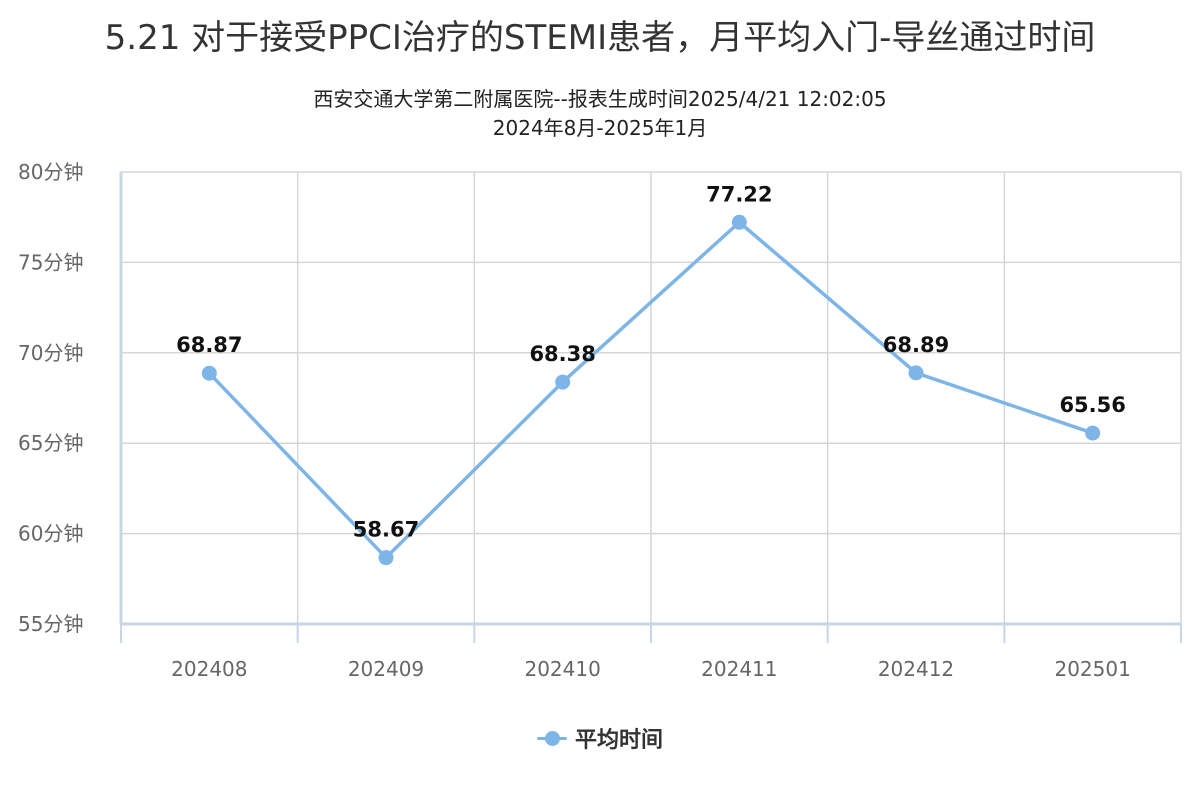 This screenshot has height=800, width=1200. I want to click on data-label: 68.89, so click(916, 345).